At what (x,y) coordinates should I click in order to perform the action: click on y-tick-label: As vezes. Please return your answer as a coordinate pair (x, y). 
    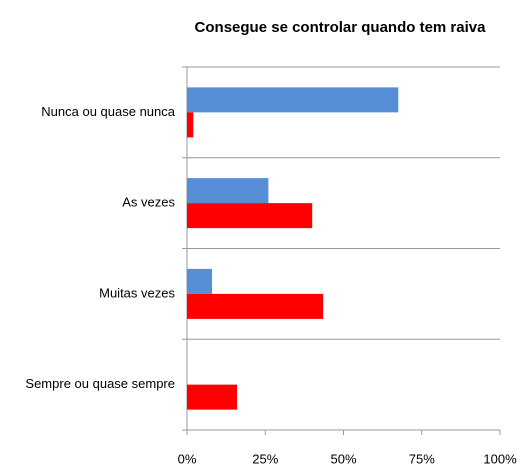
    Looking at the image, I should click on (148, 202).